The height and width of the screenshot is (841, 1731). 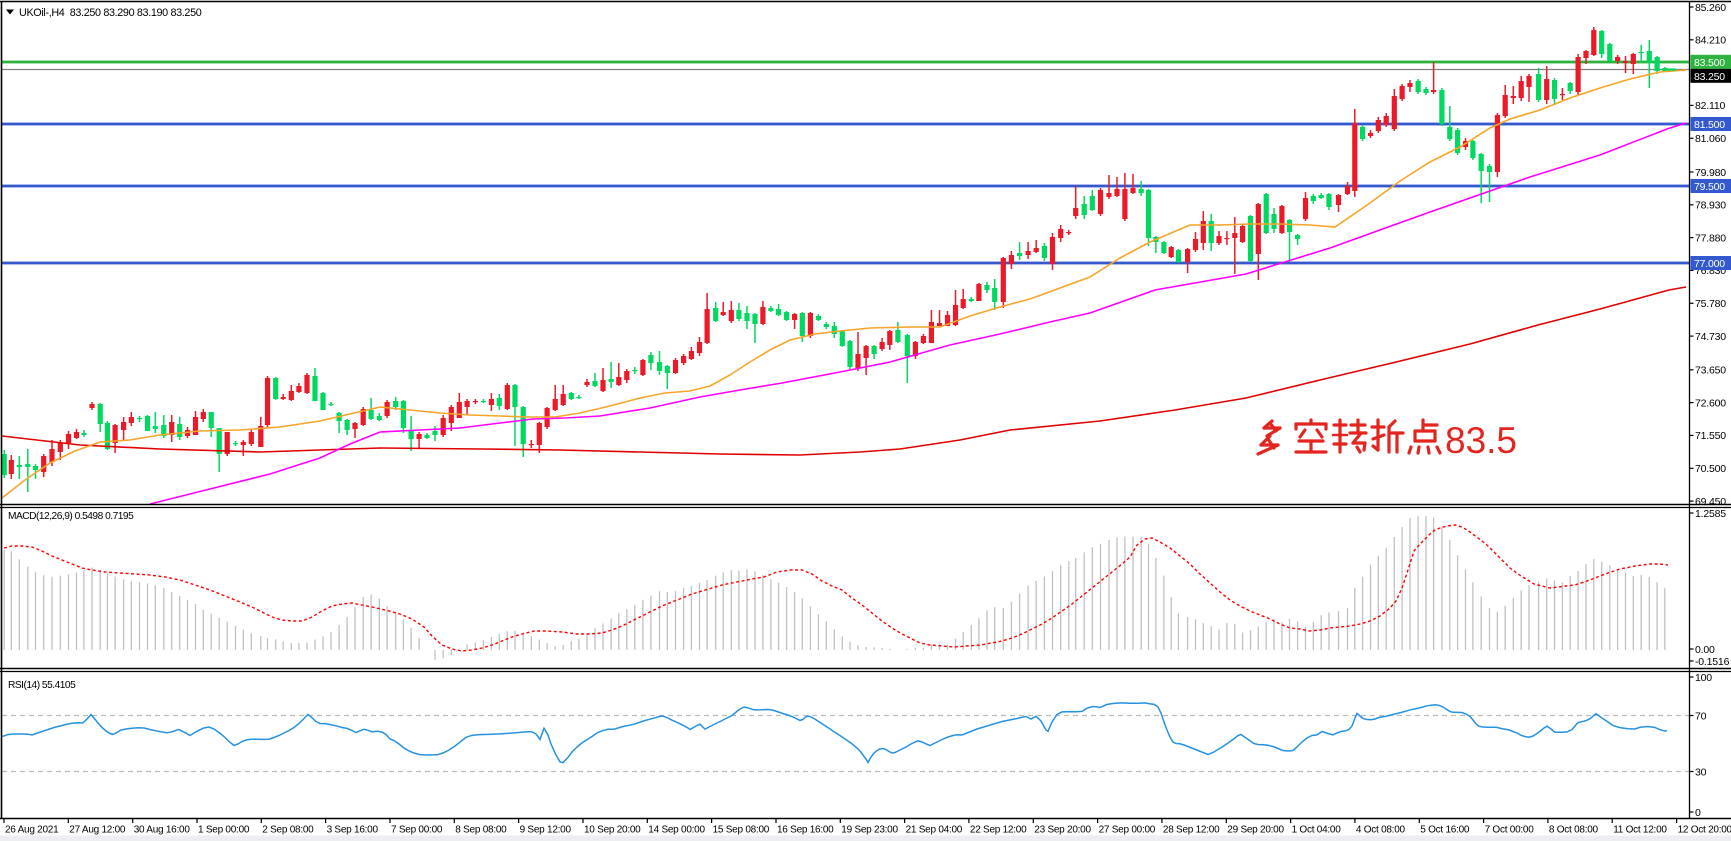 I want to click on svg-text: 77.000, so click(x=1709, y=264).